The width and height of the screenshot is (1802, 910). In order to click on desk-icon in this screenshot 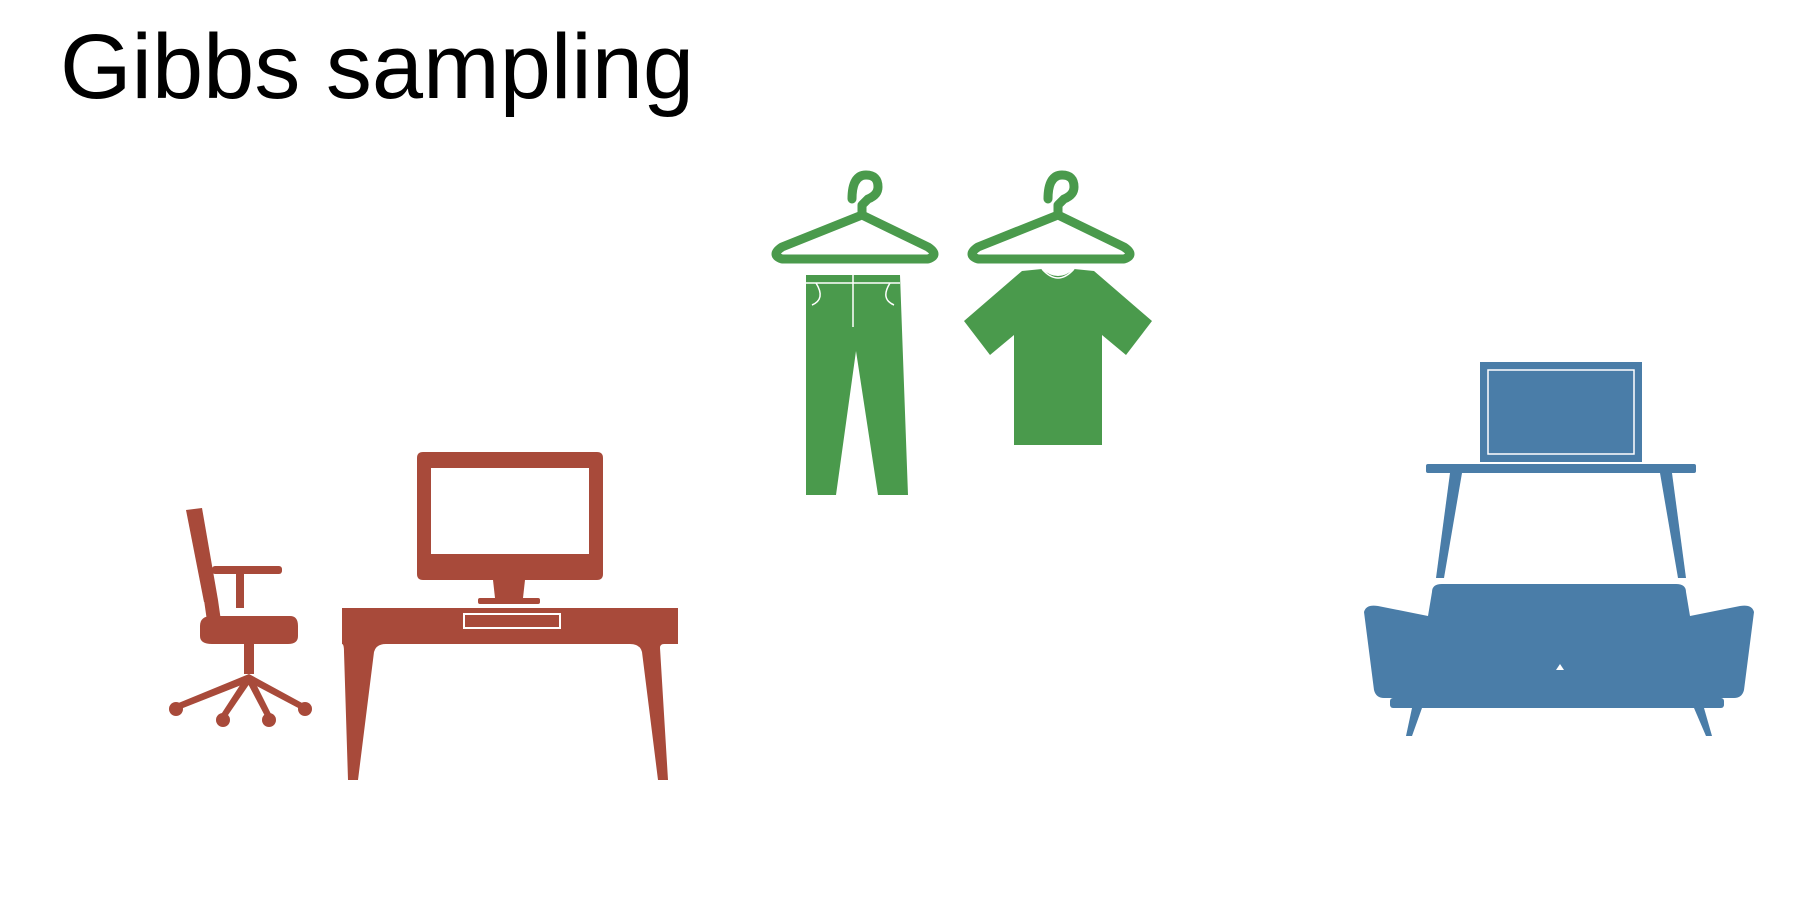, I will do `click(510, 694)`.